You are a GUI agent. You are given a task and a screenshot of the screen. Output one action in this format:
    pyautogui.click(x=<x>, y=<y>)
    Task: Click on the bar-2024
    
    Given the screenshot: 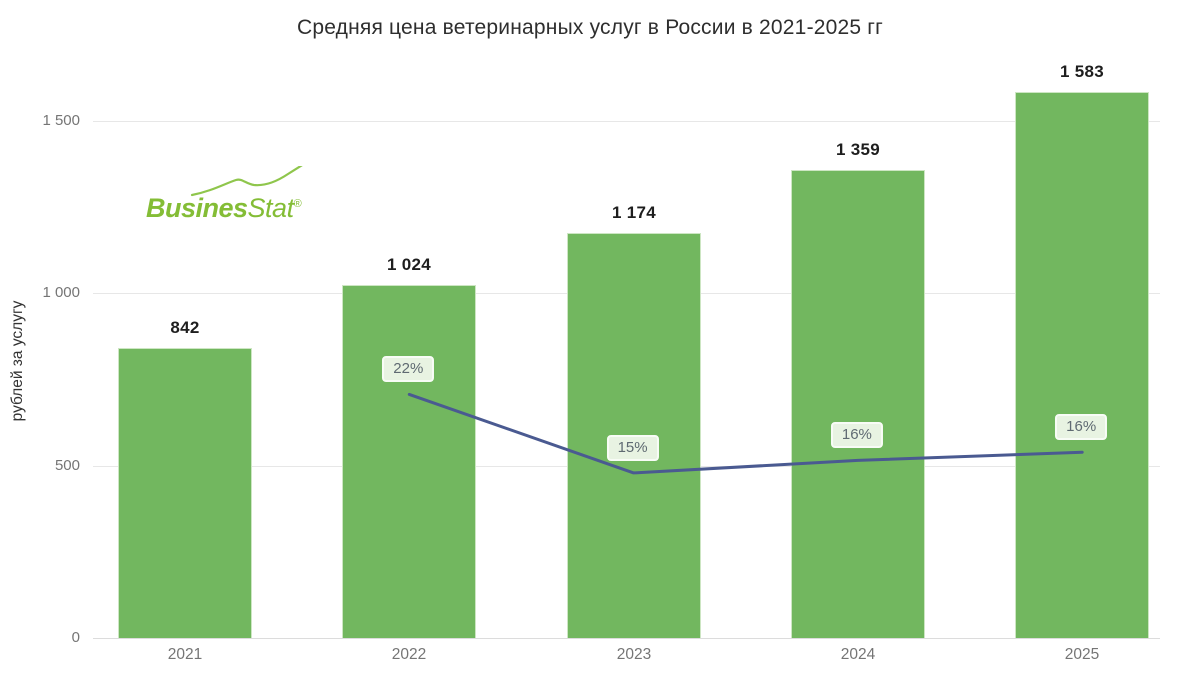 What is the action you would take?
    pyautogui.click(x=858, y=404)
    